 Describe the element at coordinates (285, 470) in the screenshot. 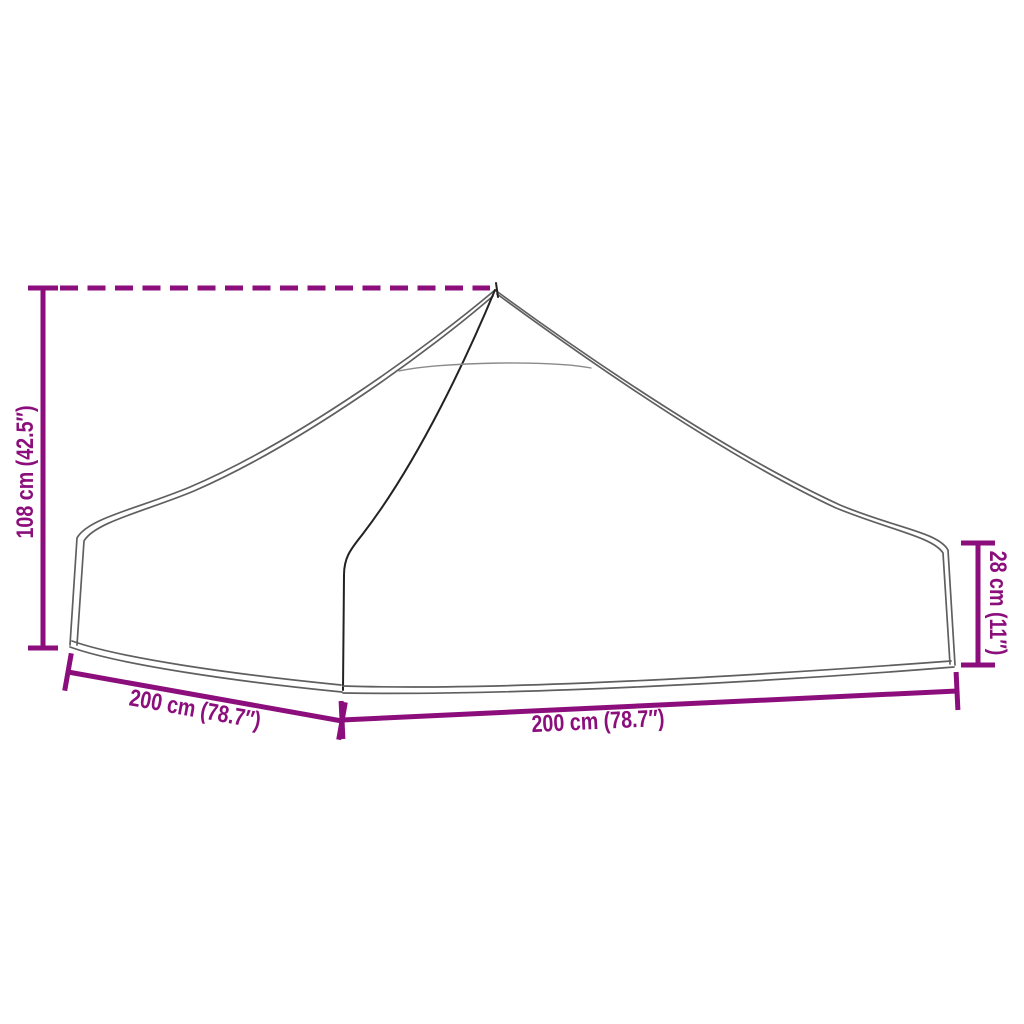

I see `roof-left-slope-inner` at that location.